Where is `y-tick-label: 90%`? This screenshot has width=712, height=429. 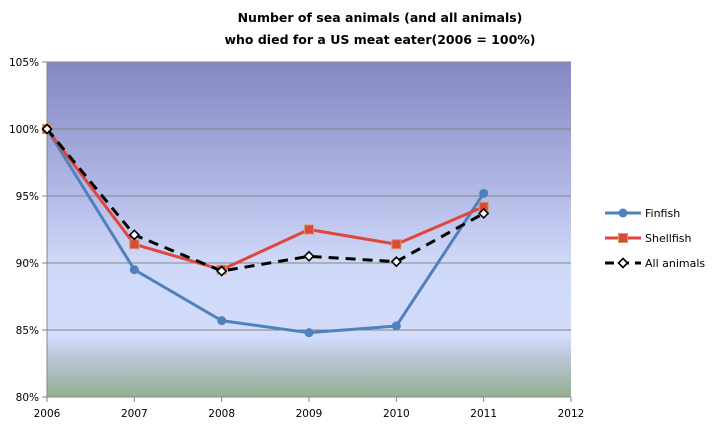 y-tick-label: 90% is located at coordinates (27, 264).